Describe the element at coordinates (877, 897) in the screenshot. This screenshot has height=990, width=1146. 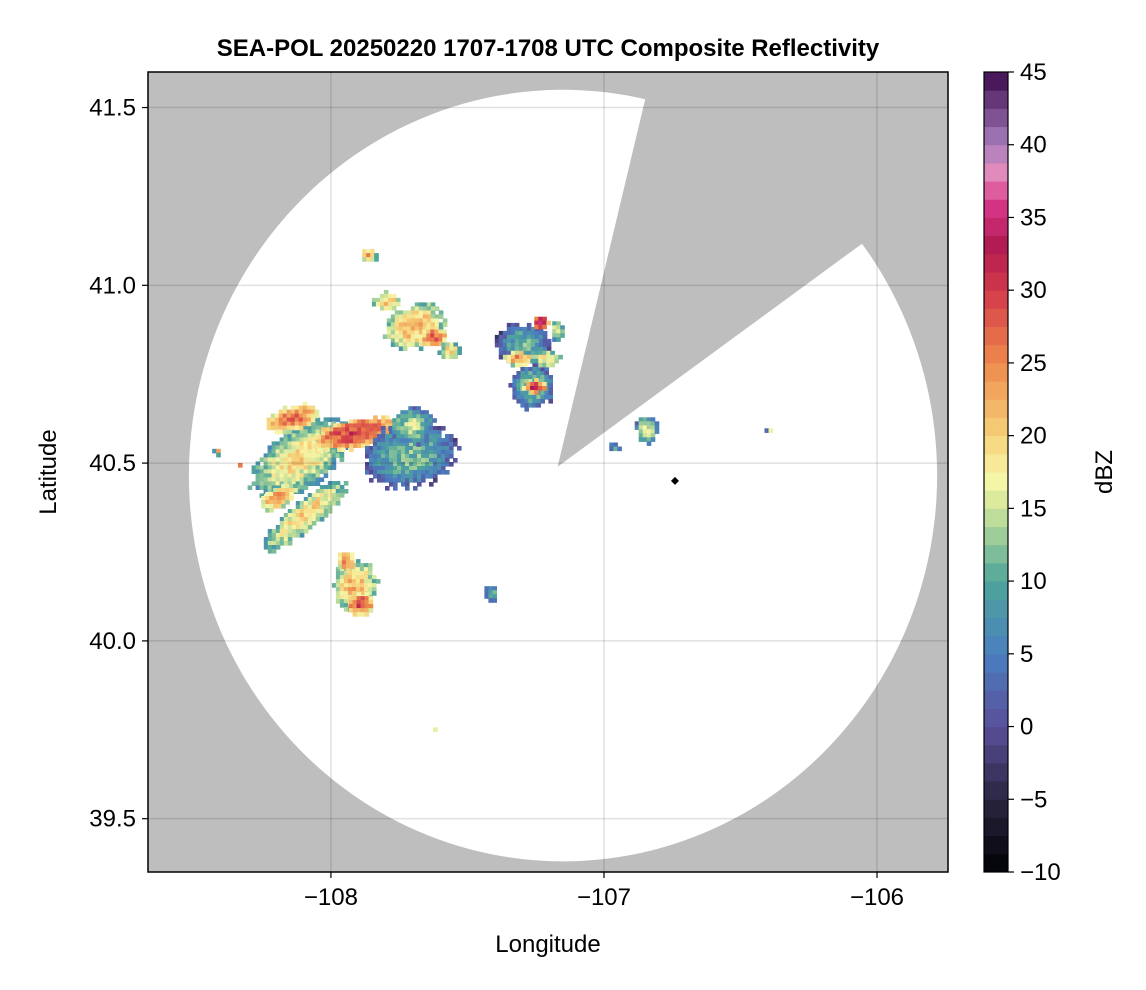
I see `x-tick-label: −106` at that location.